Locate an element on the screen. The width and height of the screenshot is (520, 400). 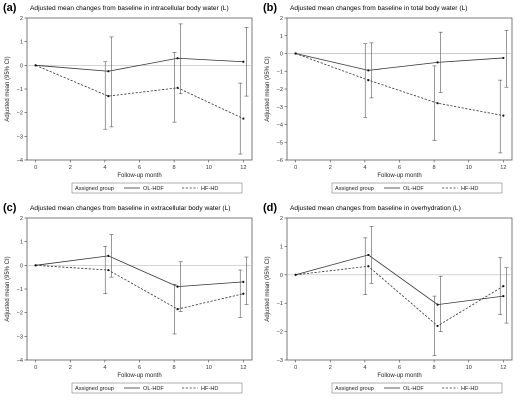
panel-label: (d) is located at coordinates (270, 208).